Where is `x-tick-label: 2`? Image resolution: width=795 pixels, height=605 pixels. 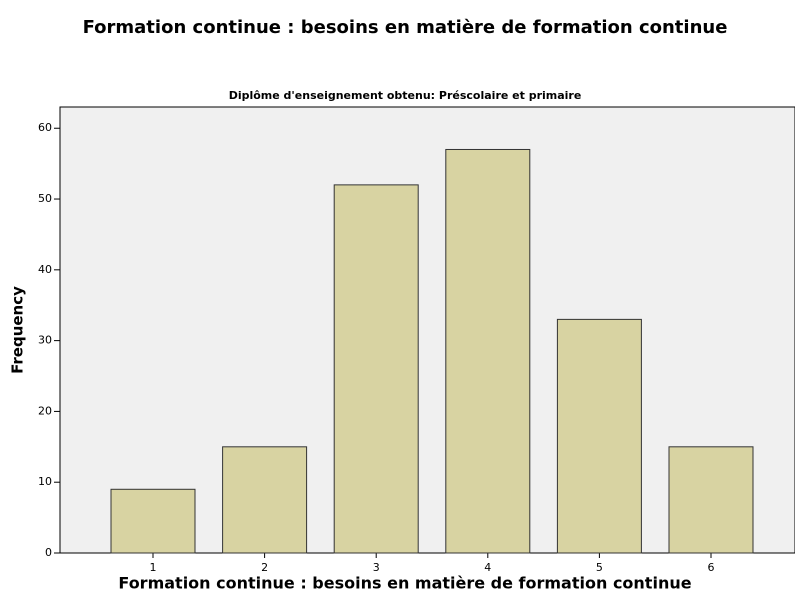
x-tick-label: 2 is located at coordinates (264, 567).